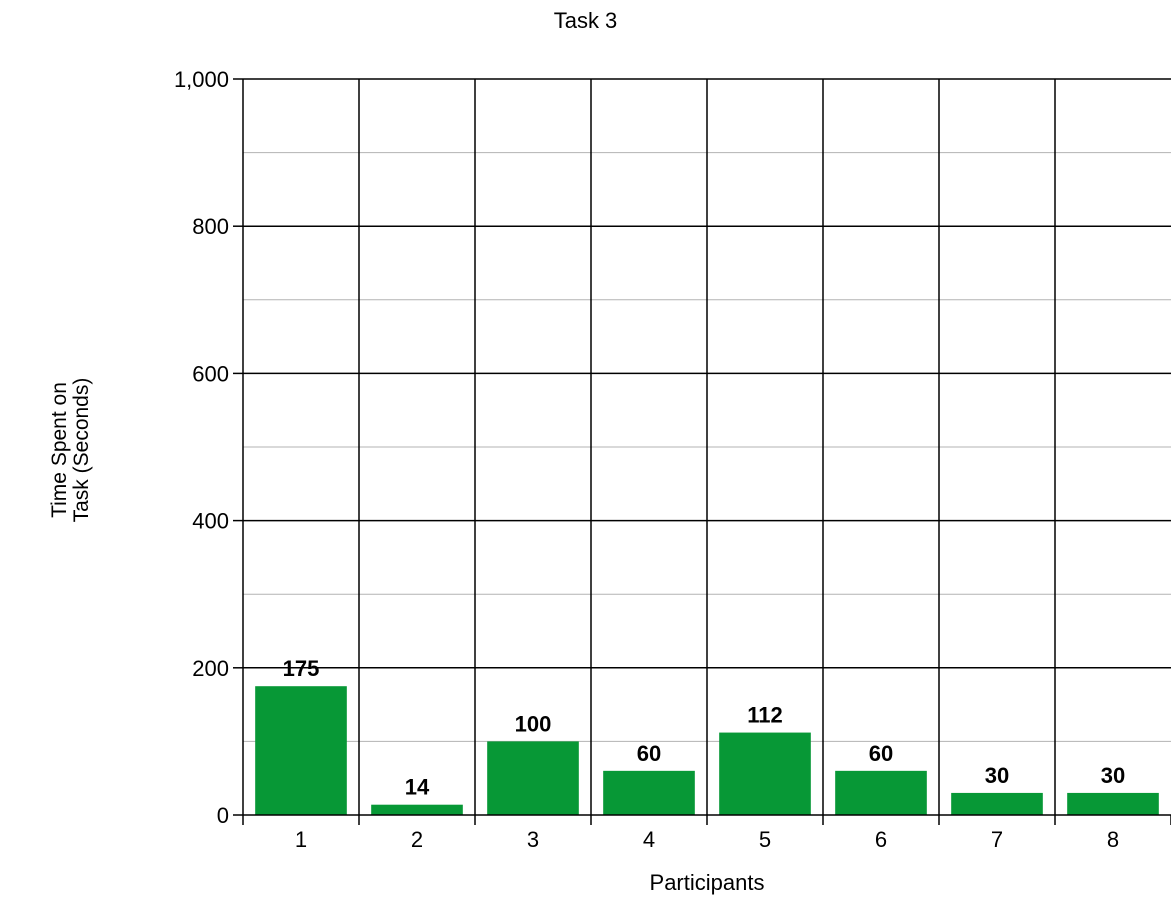 Image resolution: width=1171 pixels, height=906 pixels. Describe the element at coordinates (201, 79) in the screenshot. I see `y-tick-label: 1,000` at that location.